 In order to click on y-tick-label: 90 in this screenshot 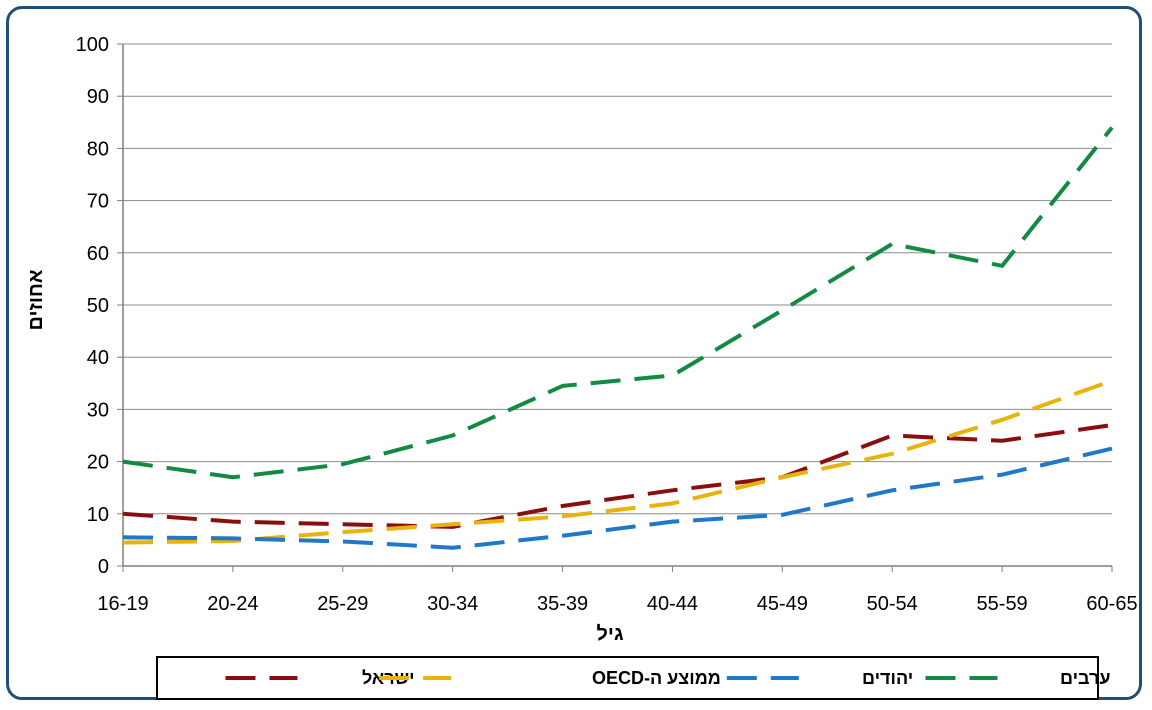, I will do `click(98, 97)`.